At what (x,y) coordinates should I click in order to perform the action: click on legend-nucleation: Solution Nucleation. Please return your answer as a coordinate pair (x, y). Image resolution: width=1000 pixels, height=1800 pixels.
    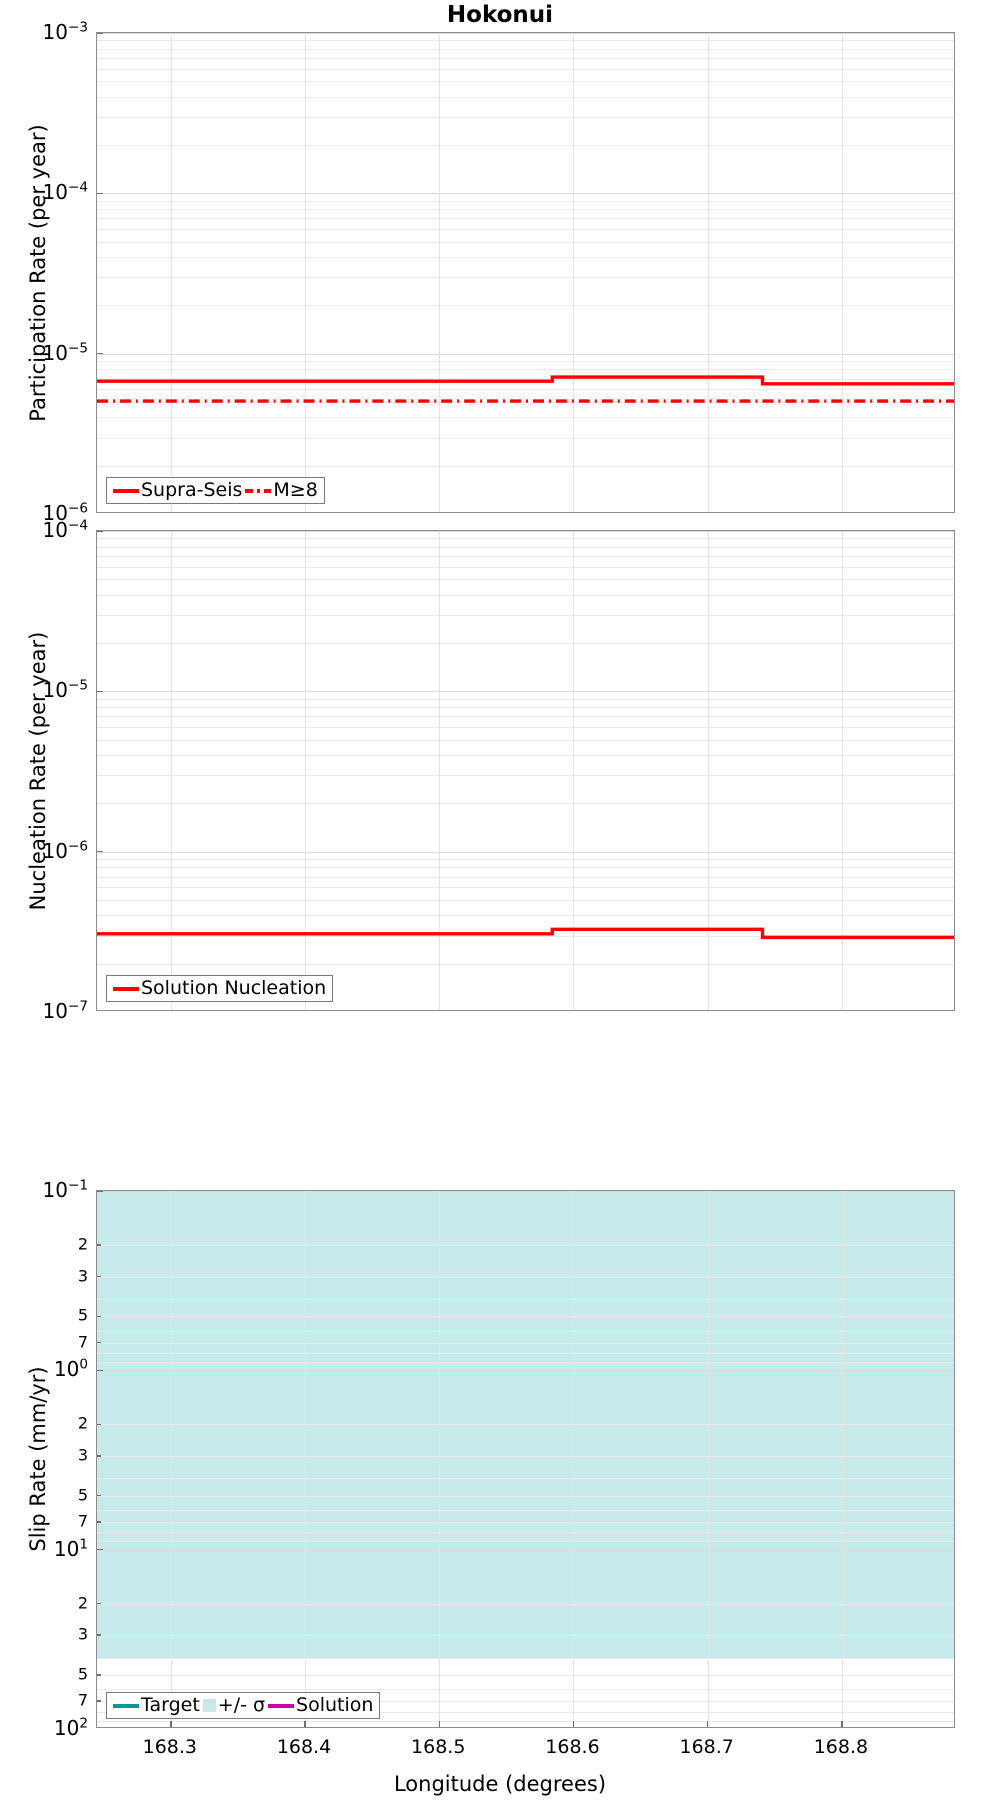
    Looking at the image, I should click on (220, 988).